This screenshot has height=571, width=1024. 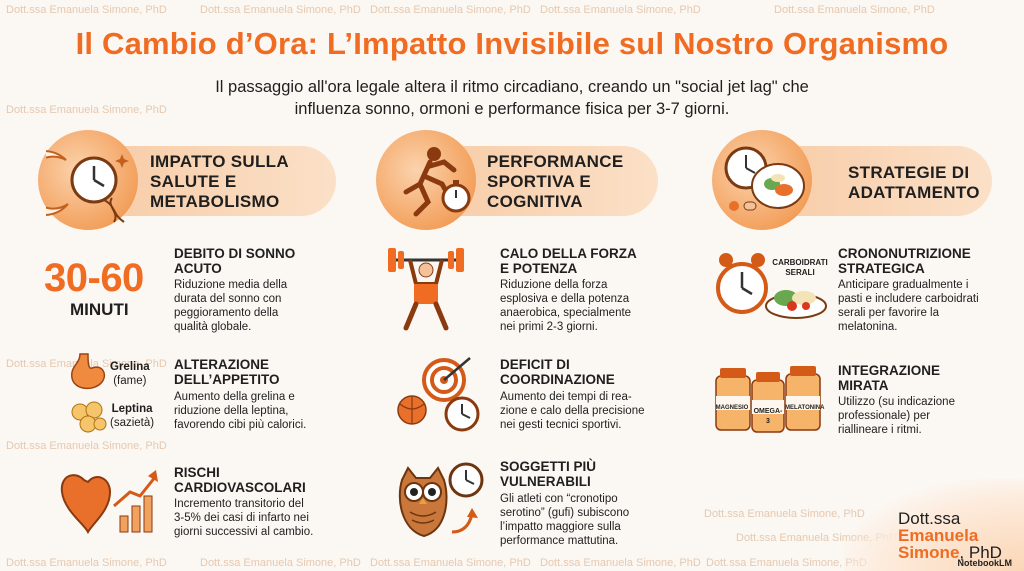 What do you see at coordinates (88, 371) in the screenshot?
I see `stomach-icon` at bounding box center [88, 371].